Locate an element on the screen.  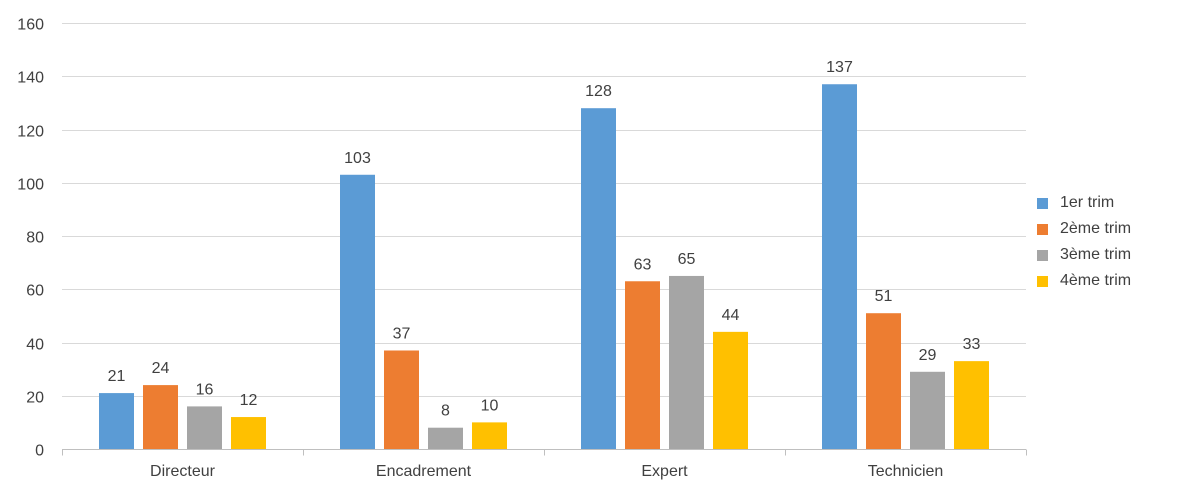
y-tick-label: 100 is located at coordinates (30, 185).